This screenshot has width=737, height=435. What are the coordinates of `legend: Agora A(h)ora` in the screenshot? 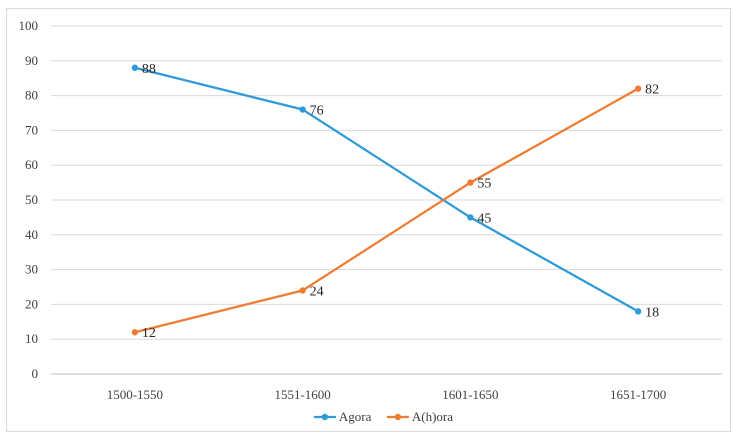 It's located at (383, 416).